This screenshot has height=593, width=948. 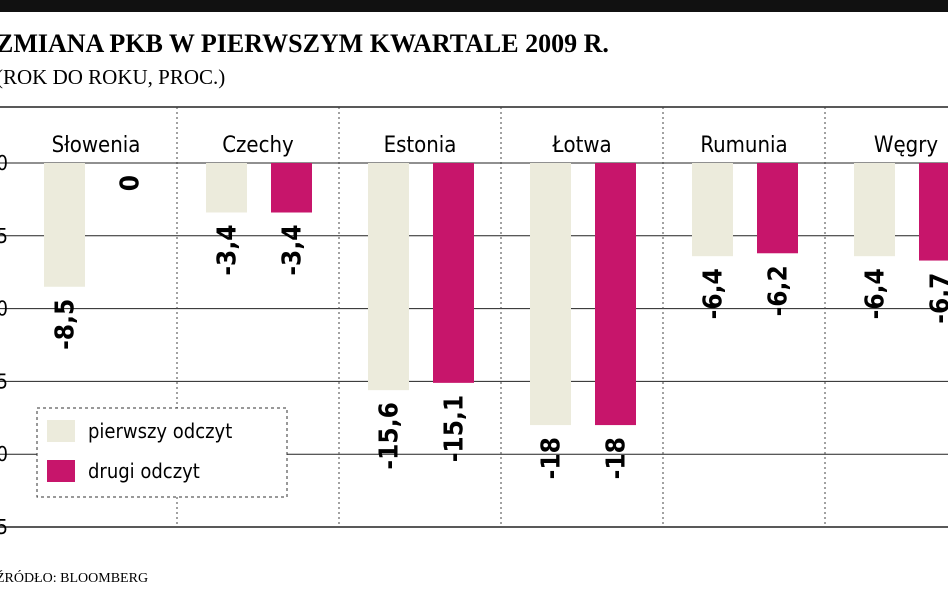 What do you see at coordinates (112, 77) in the screenshot?
I see `chart-subtitle: (ROK DO ROKU, PROC.)` at bounding box center [112, 77].